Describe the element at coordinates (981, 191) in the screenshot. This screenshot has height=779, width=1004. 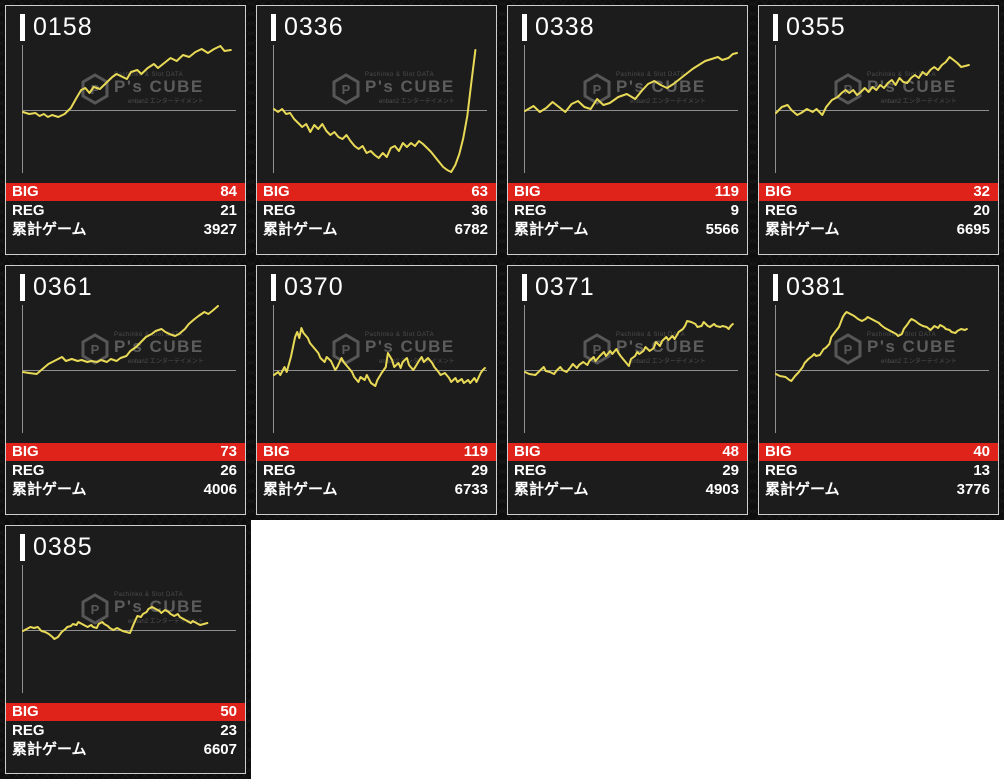
I see `big-value: 32` at that location.